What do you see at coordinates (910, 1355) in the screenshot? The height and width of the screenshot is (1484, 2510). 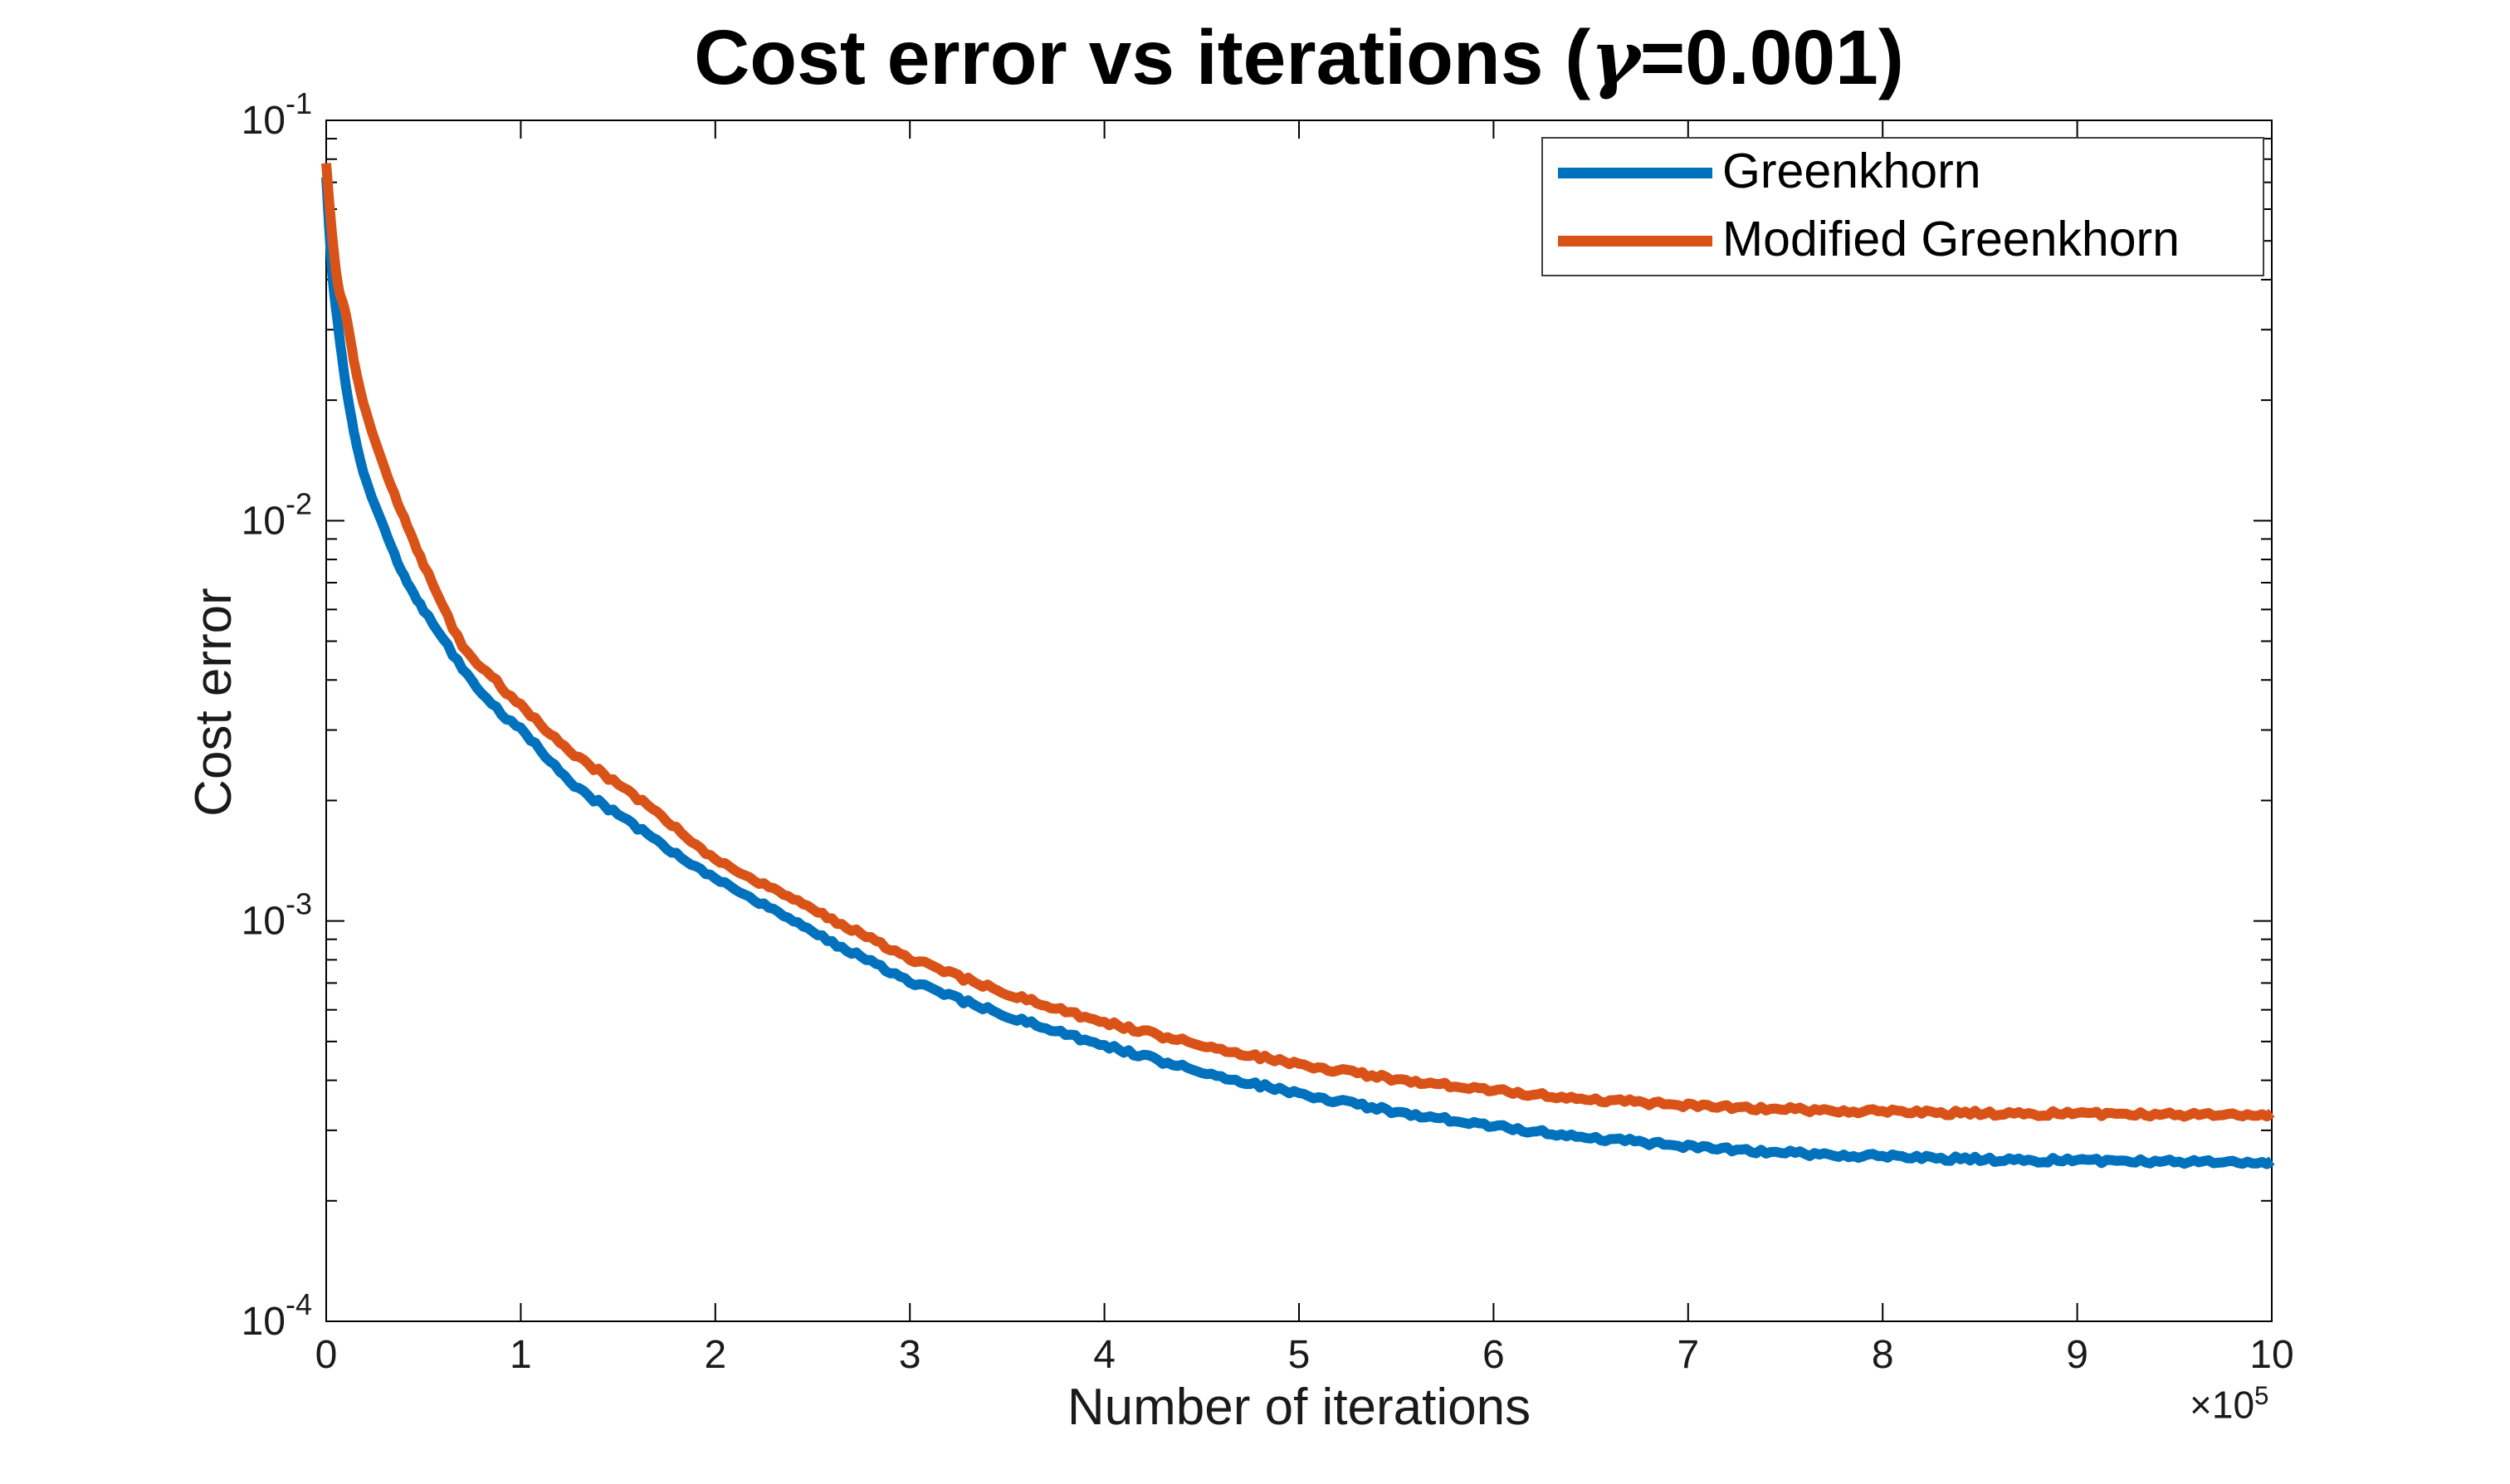 I see `x-tick-label-3: 3` at bounding box center [910, 1355].